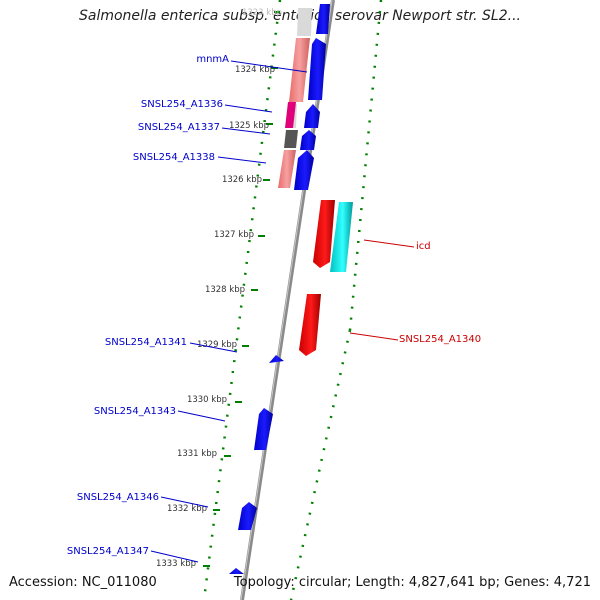  I want to click on feature-label-SNSL254_A1347: SNSL254_A1347, so click(108, 551).